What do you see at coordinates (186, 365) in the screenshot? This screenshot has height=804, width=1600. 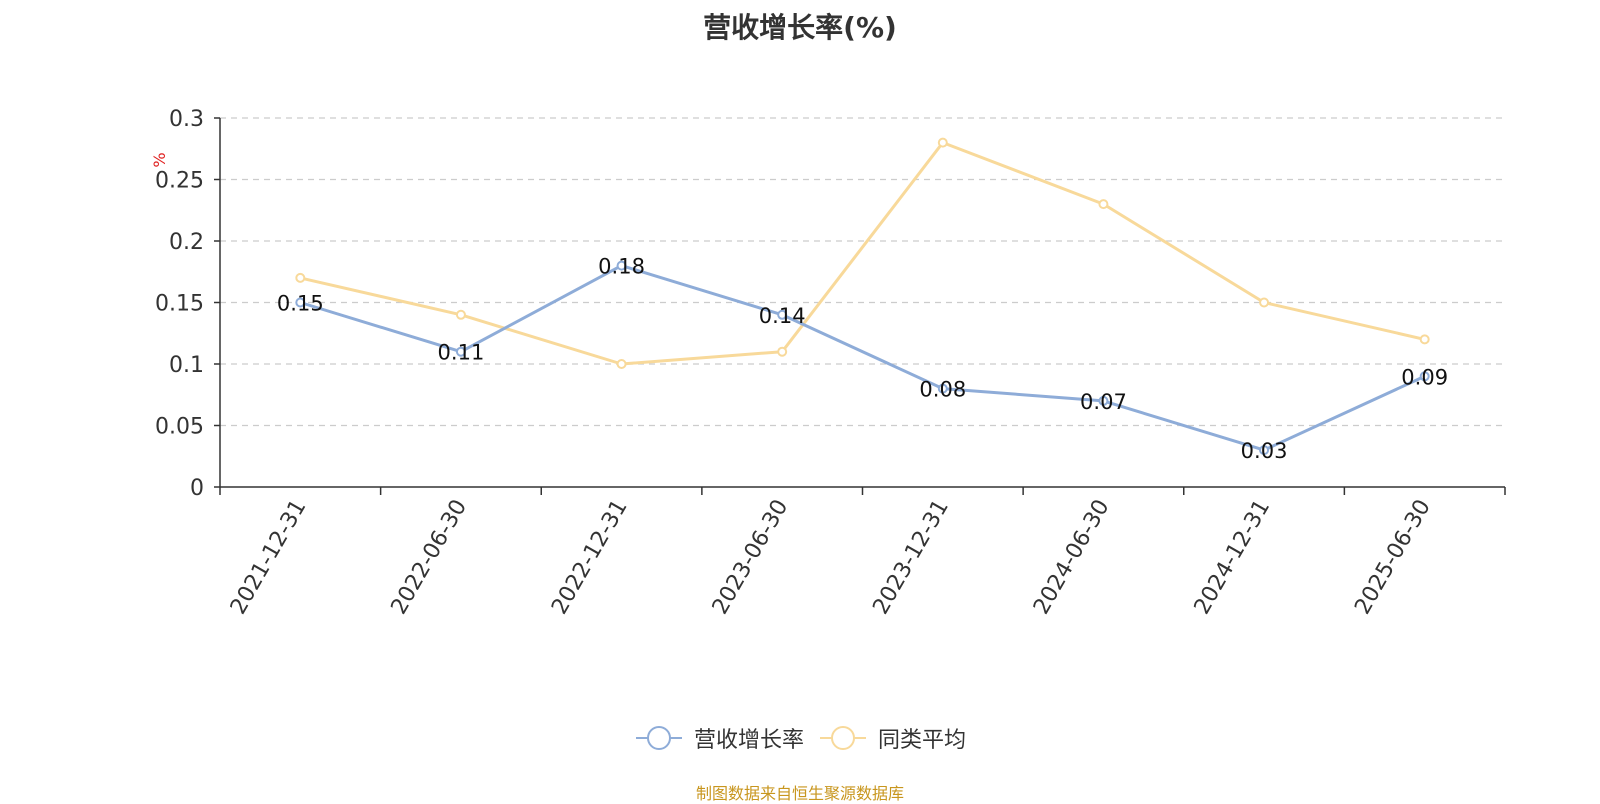 I see `y-tick-label-2: 0.1` at bounding box center [186, 365].